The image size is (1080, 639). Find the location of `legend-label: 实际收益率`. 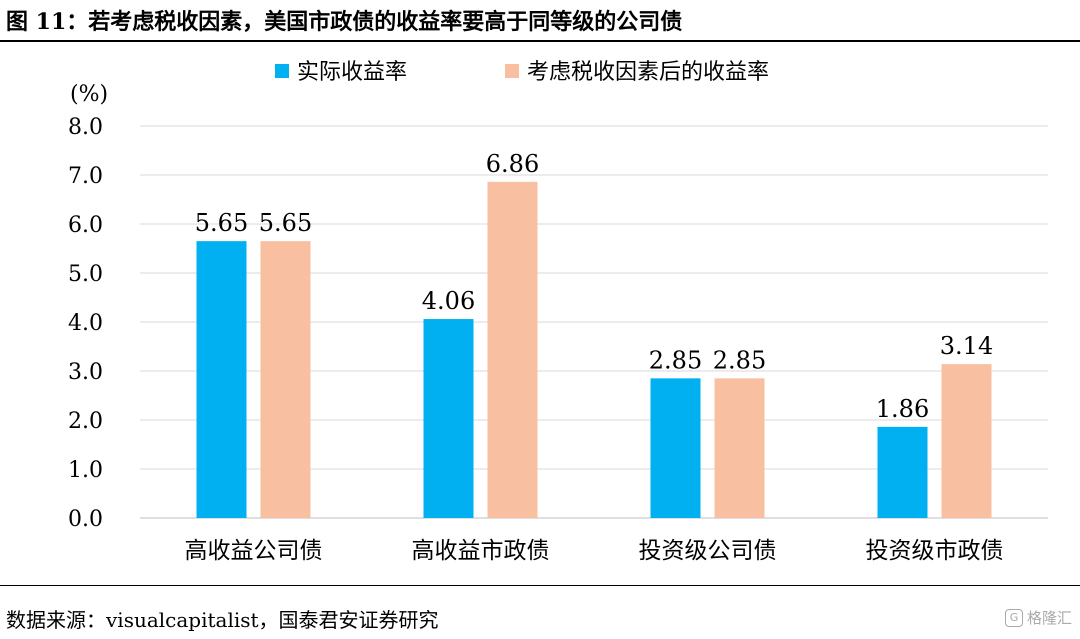

legend-label: 实际收益率 is located at coordinates (352, 72).